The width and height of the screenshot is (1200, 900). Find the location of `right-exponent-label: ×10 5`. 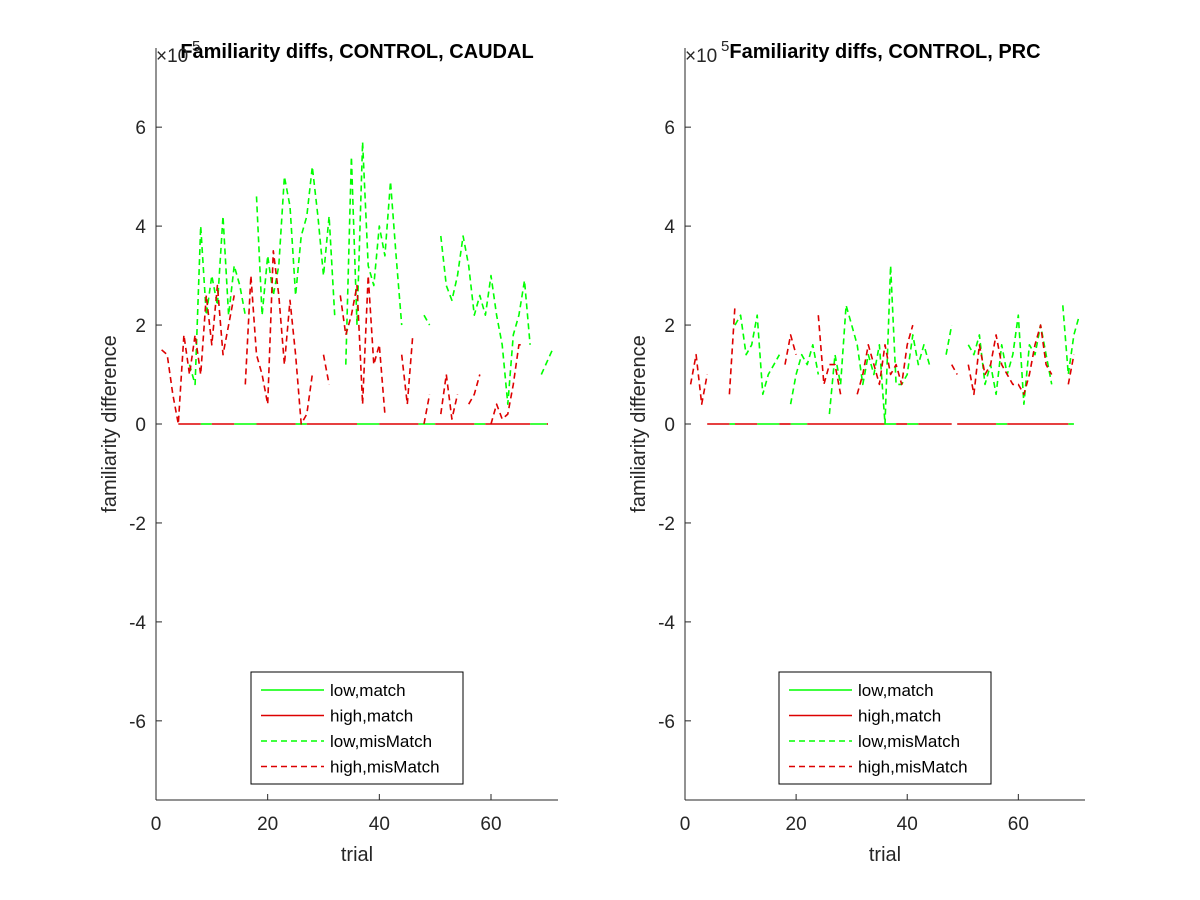

right-exponent-label: ×10 5 is located at coordinates (707, 52).